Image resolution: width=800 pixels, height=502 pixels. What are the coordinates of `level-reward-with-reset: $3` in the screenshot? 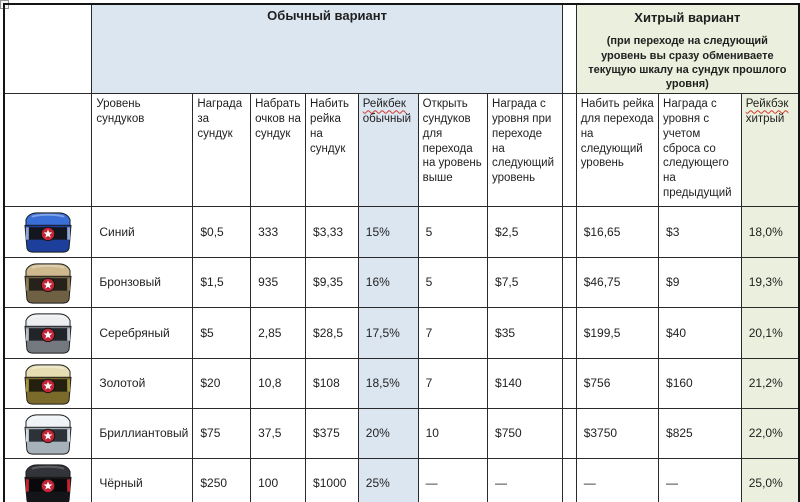 It's located at (700, 232).